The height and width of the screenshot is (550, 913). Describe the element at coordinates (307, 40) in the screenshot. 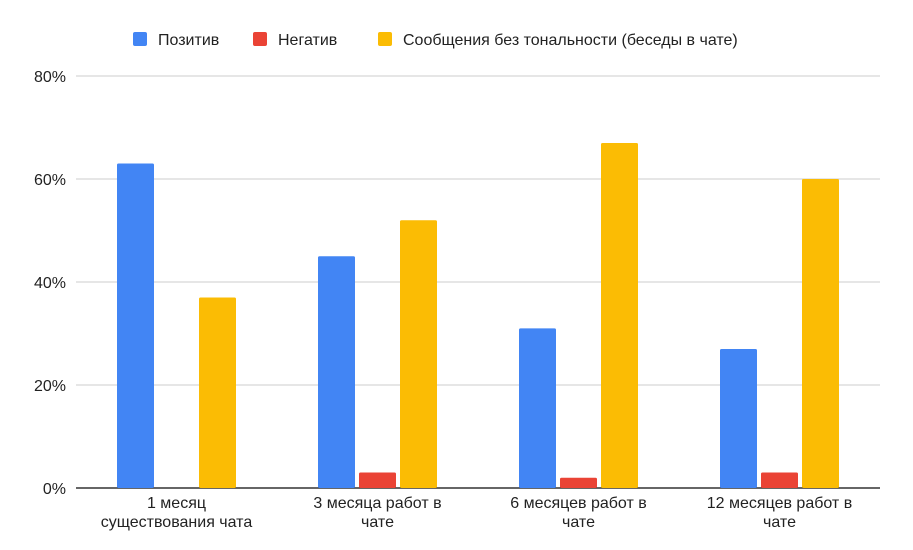

I see `legend-label: Негатив` at that location.